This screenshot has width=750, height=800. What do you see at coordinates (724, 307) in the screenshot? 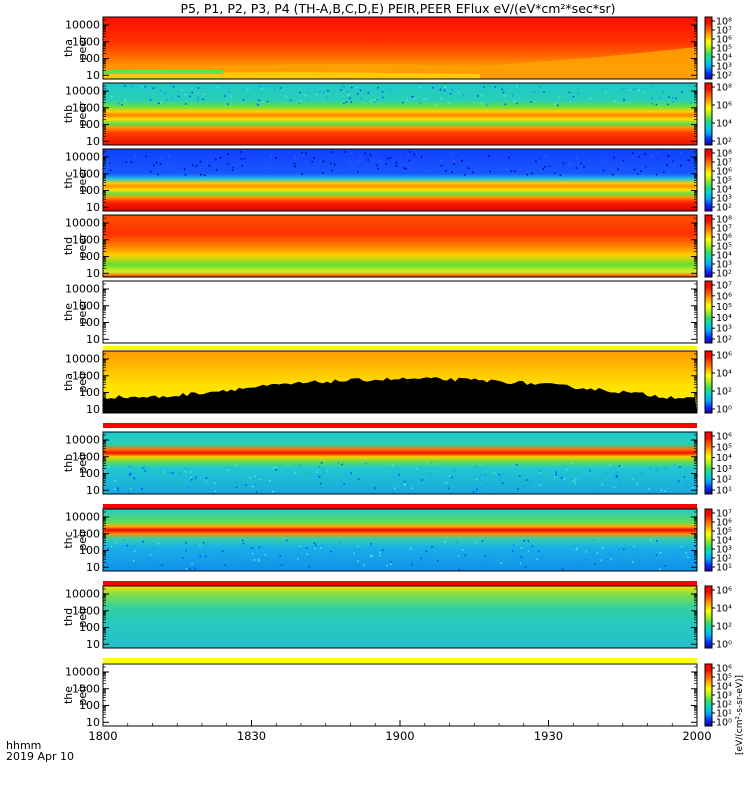
I see `colorbar-tick-label: 10⁵` at bounding box center [724, 307].